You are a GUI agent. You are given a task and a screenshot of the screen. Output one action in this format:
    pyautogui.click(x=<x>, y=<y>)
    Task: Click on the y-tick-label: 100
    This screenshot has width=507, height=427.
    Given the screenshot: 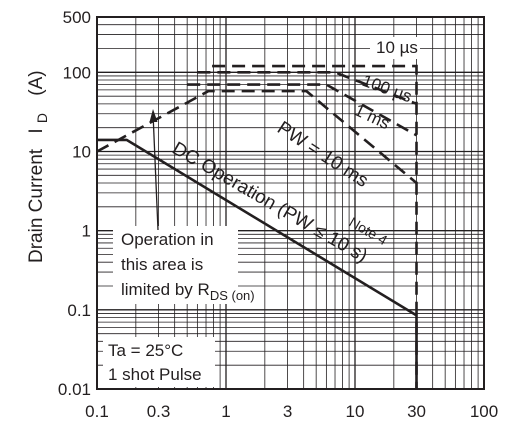 What is the action you would take?
    pyautogui.click(x=77, y=72)
    